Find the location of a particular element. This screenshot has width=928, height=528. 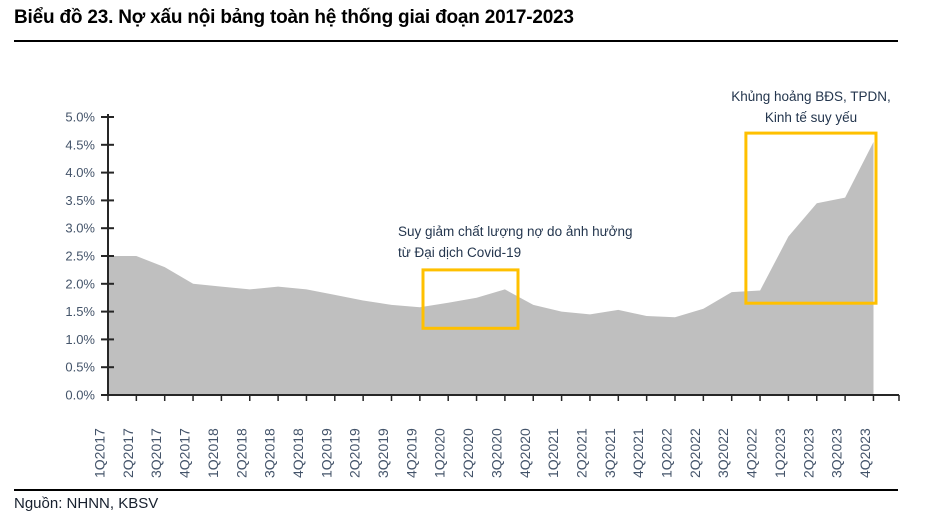

y-axis-label: 0.0% is located at coordinates (80, 395).